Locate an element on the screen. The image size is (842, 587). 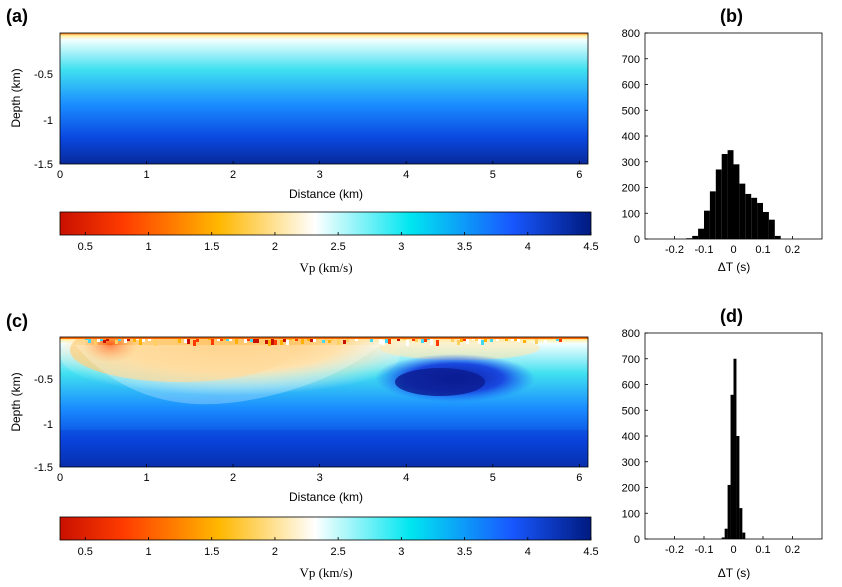
panel-c-ylabel: Depth (km) is located at coordinates (16, 401).